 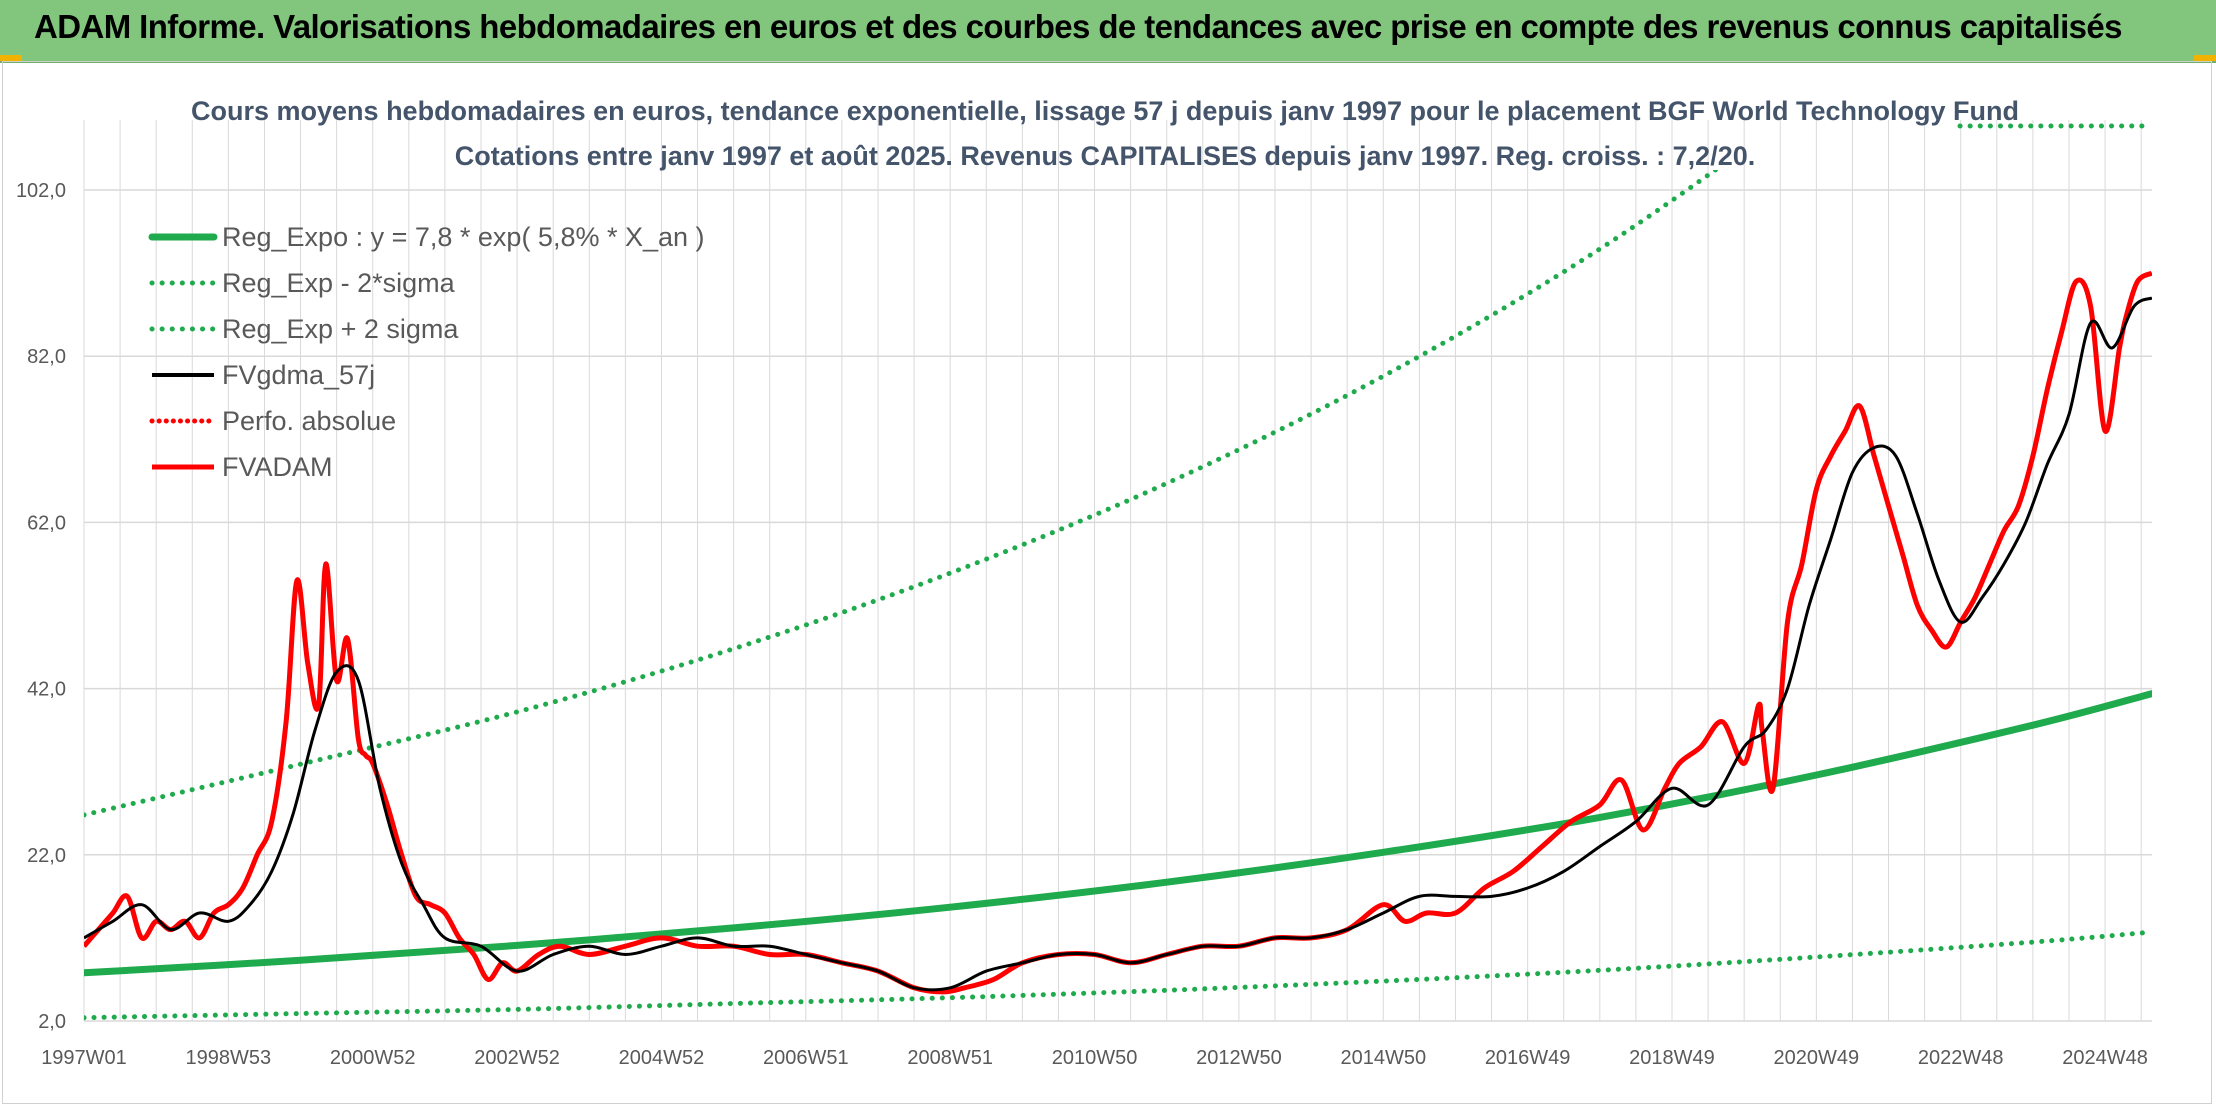 I want to click on x-tick-label: 2002W52, so click(x=517, y=1058).